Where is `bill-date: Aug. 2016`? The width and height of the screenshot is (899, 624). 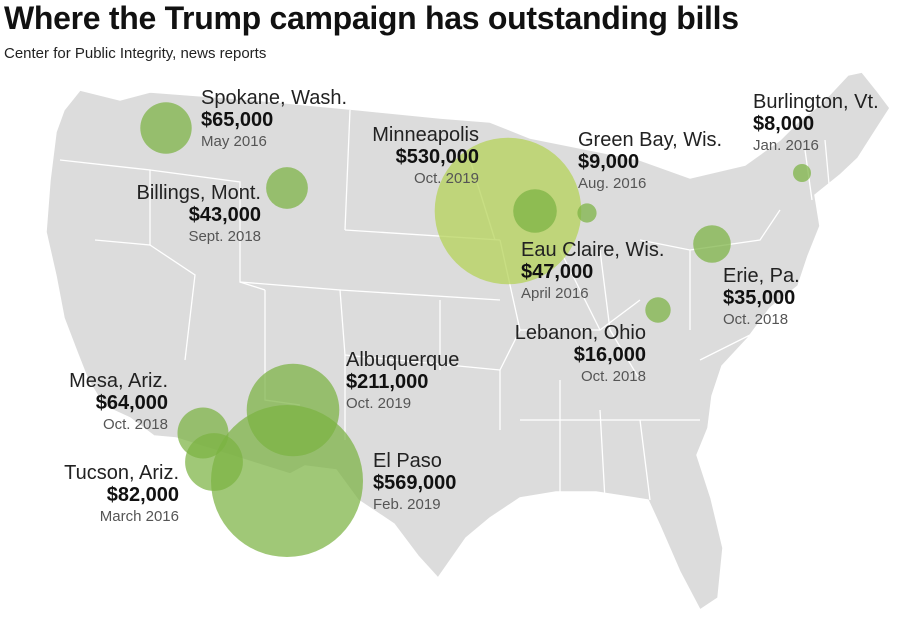 bill-date: Aug. 2016 is located at coordinates (612, 183).